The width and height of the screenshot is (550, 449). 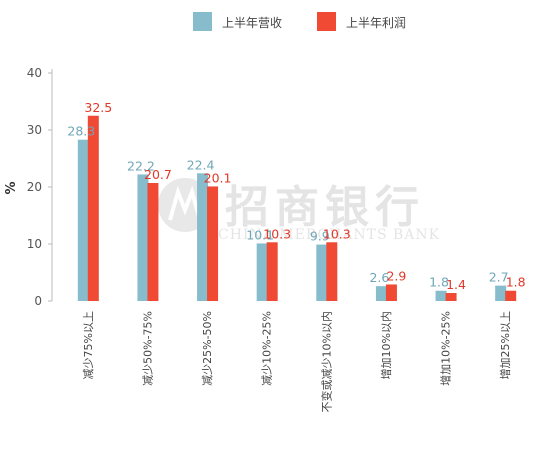 What do you see at coordinates (516, 282) in the screenshot?
I see `data-label-profit: 1.8` at bounding box center [516, 282].